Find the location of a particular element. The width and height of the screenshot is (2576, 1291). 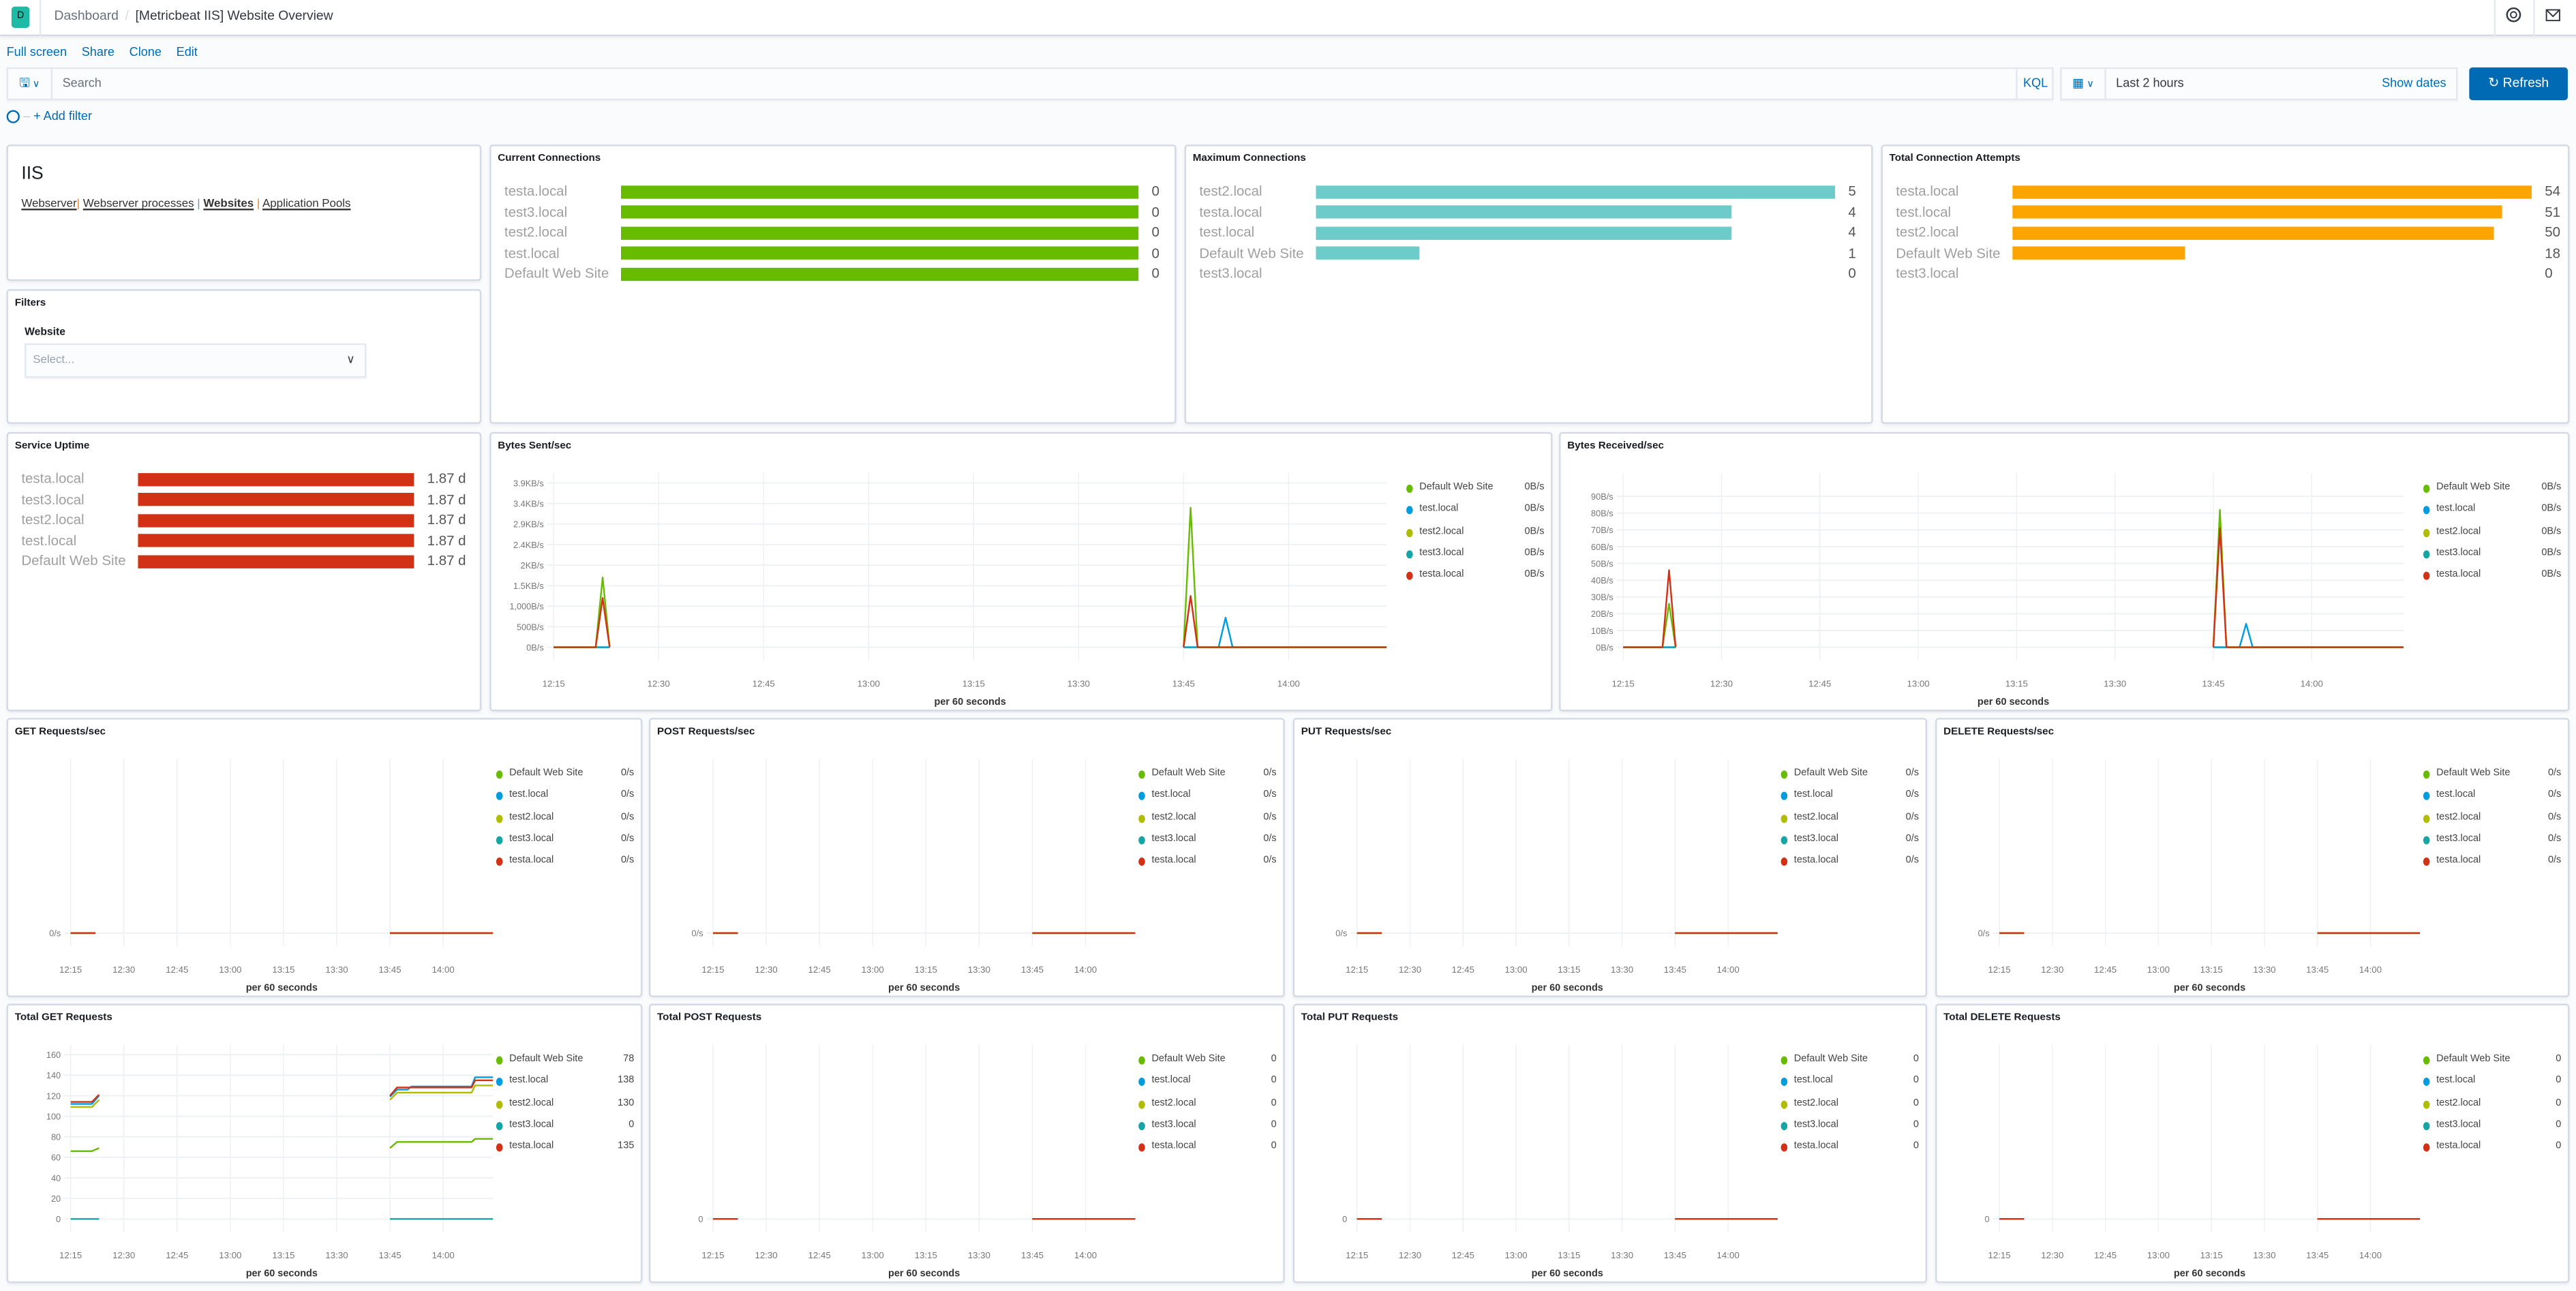

webserver-processes-link: Webserver processes is located at coordinates (138, 204).